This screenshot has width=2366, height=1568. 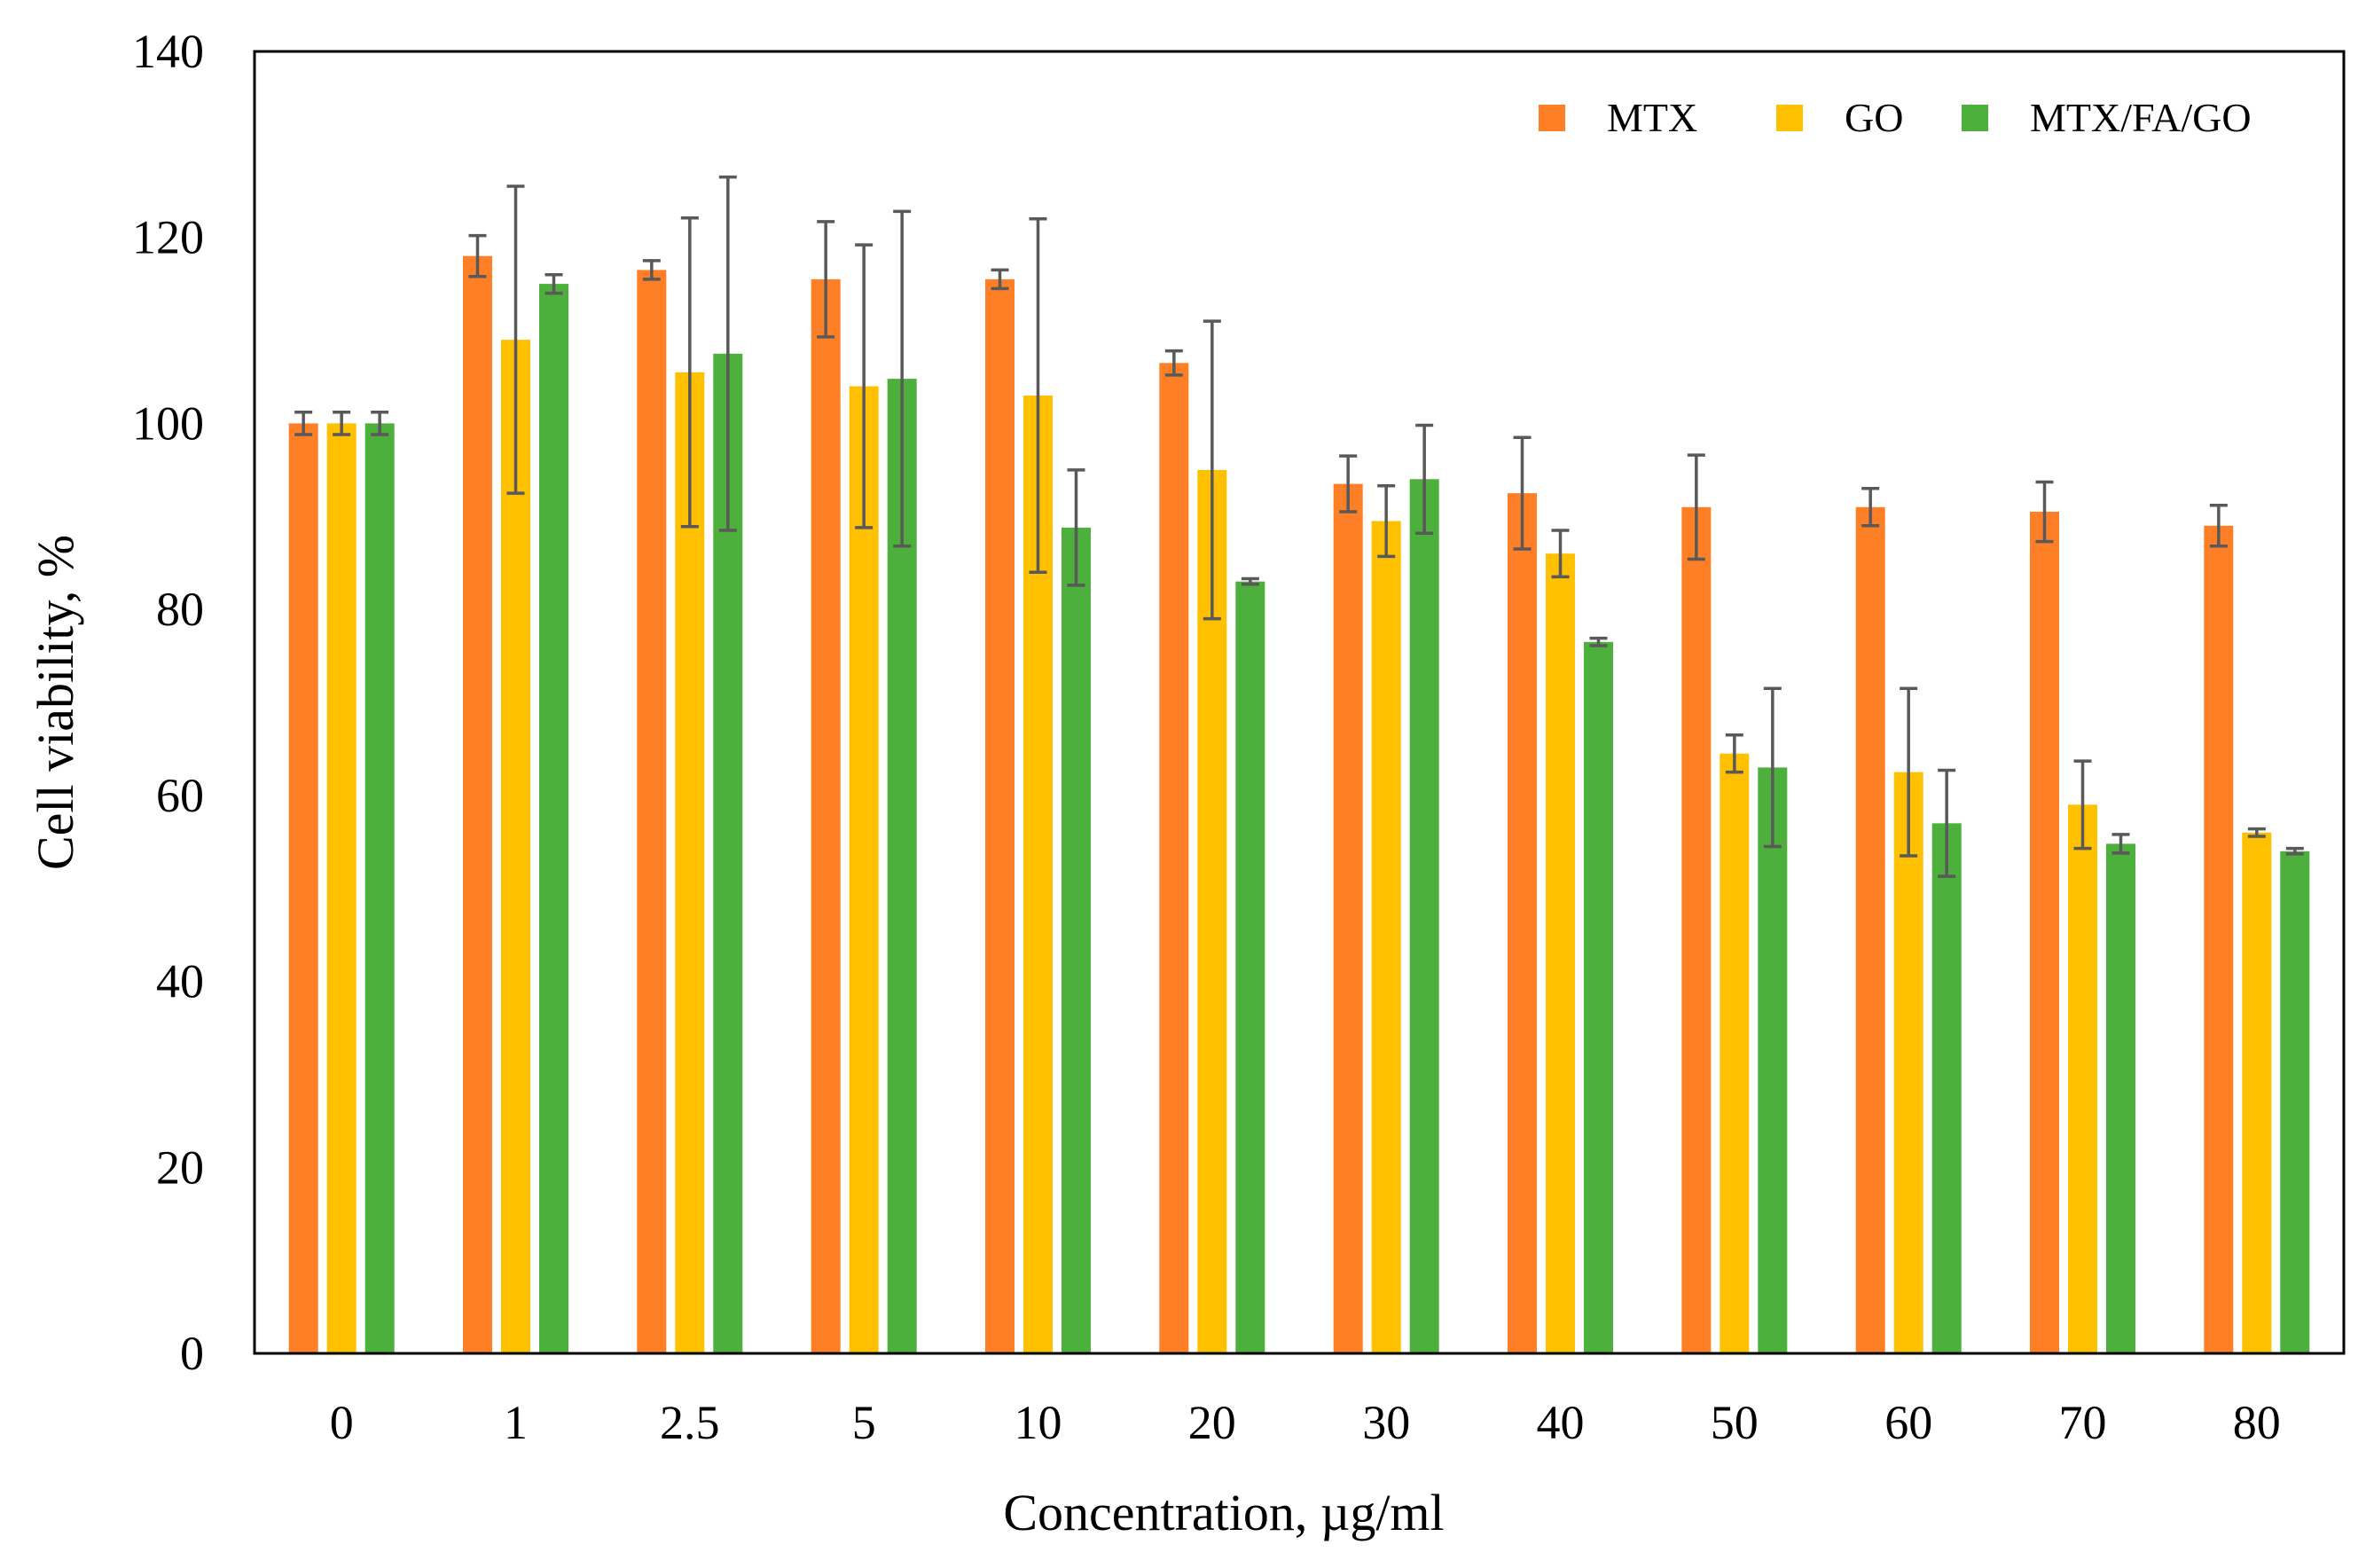 I want to click on legend-swatch-mtx-fa-go, so click(x=1975, y=118).